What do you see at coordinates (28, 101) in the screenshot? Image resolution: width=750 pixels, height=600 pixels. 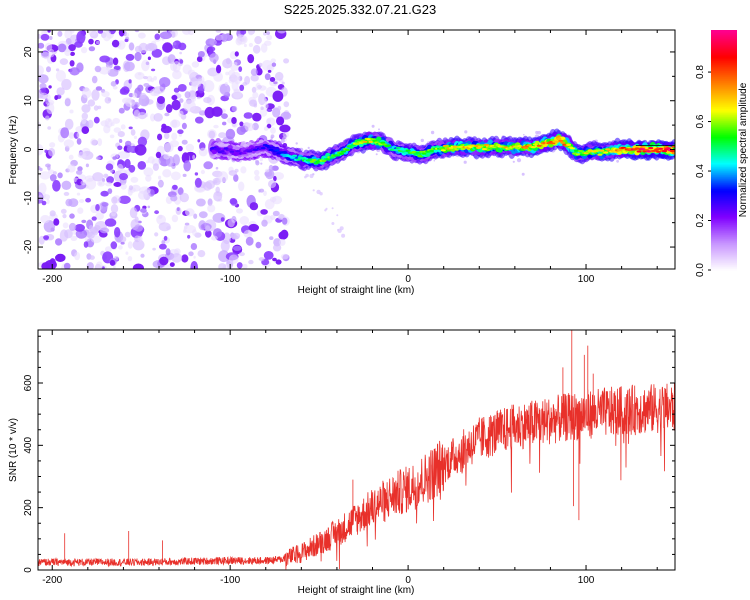 I see `y-tick-label: 10` at bounding box center [28, 101].